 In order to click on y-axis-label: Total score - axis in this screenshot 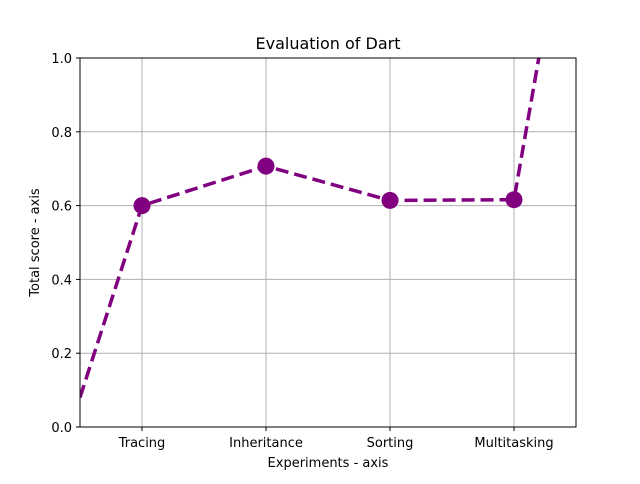, I will do `click(35, 243)`.